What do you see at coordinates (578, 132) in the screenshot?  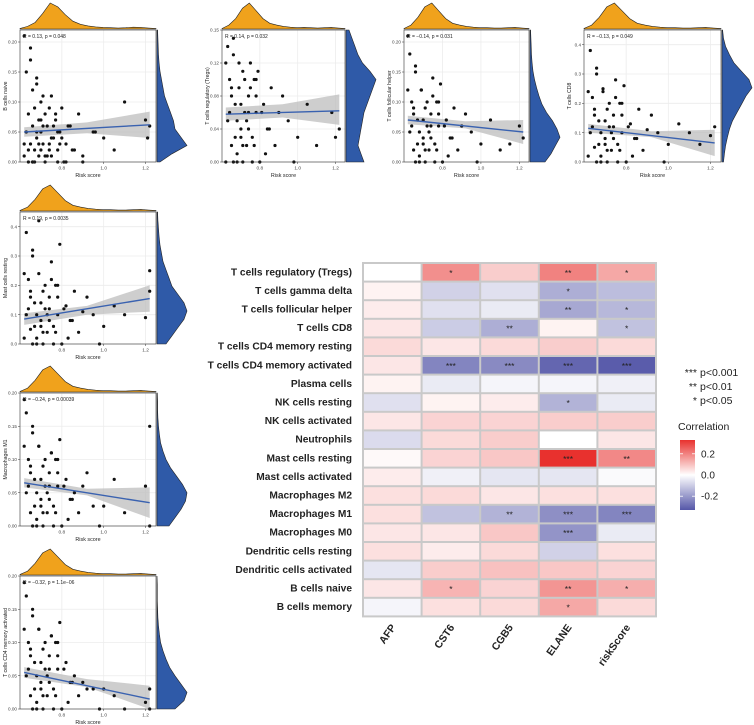 I see `y-tick-label: 0.1` at bounding box center [578, 132].